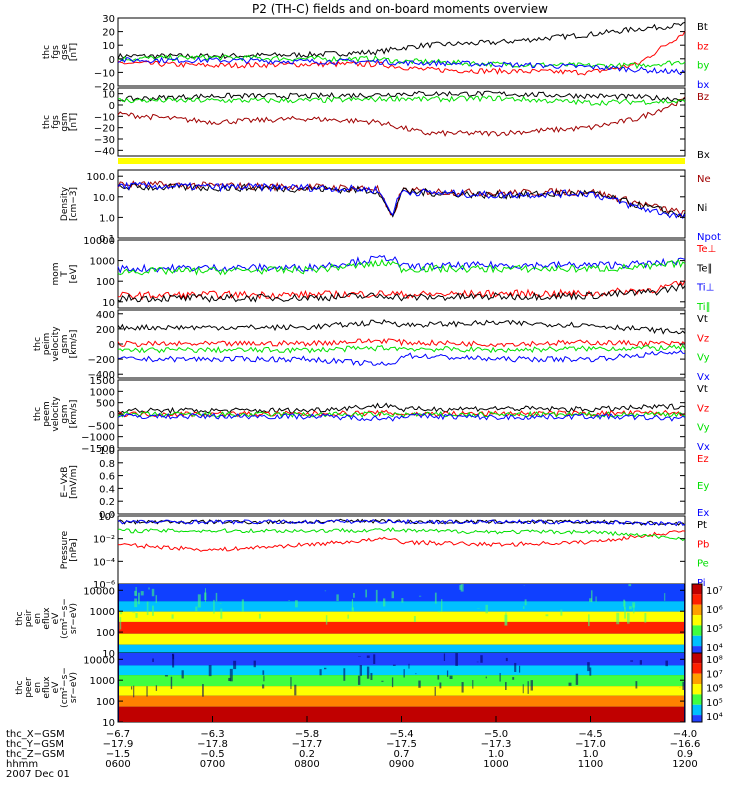 This screenshot has width=750, height=804. I want to click on legend-entry: Ez, so click(703, 459).